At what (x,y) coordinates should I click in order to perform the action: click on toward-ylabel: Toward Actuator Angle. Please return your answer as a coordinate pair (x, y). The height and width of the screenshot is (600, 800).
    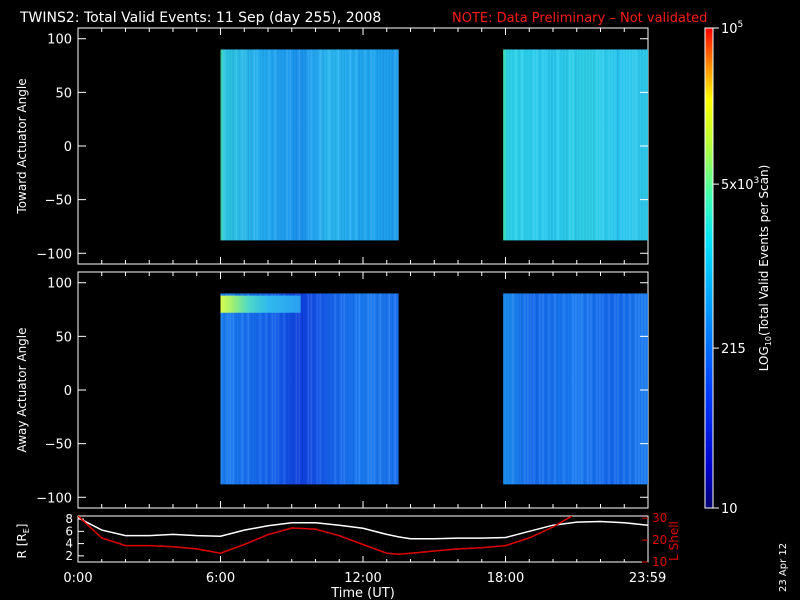
    Looking at the image, I should click on (22, 146).